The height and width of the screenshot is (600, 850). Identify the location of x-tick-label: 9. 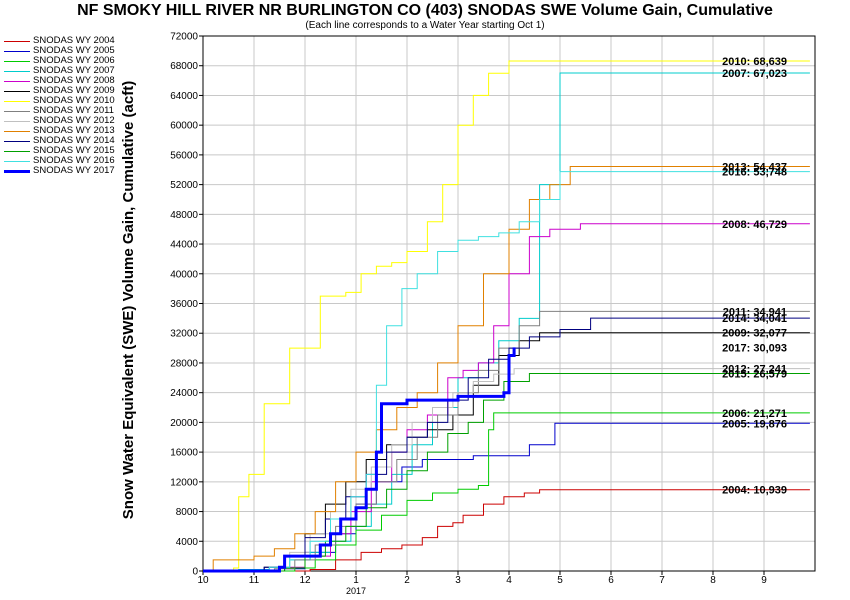
(764, 580).